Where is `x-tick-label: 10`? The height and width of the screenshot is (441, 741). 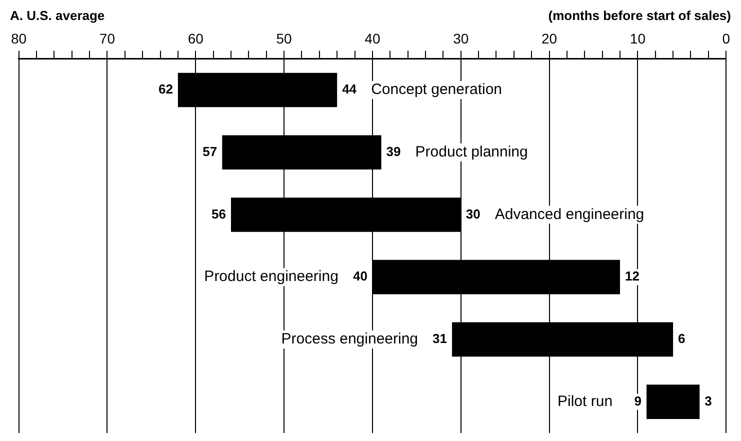
x-tick-label: 10 is located at coordinates (638, 38).